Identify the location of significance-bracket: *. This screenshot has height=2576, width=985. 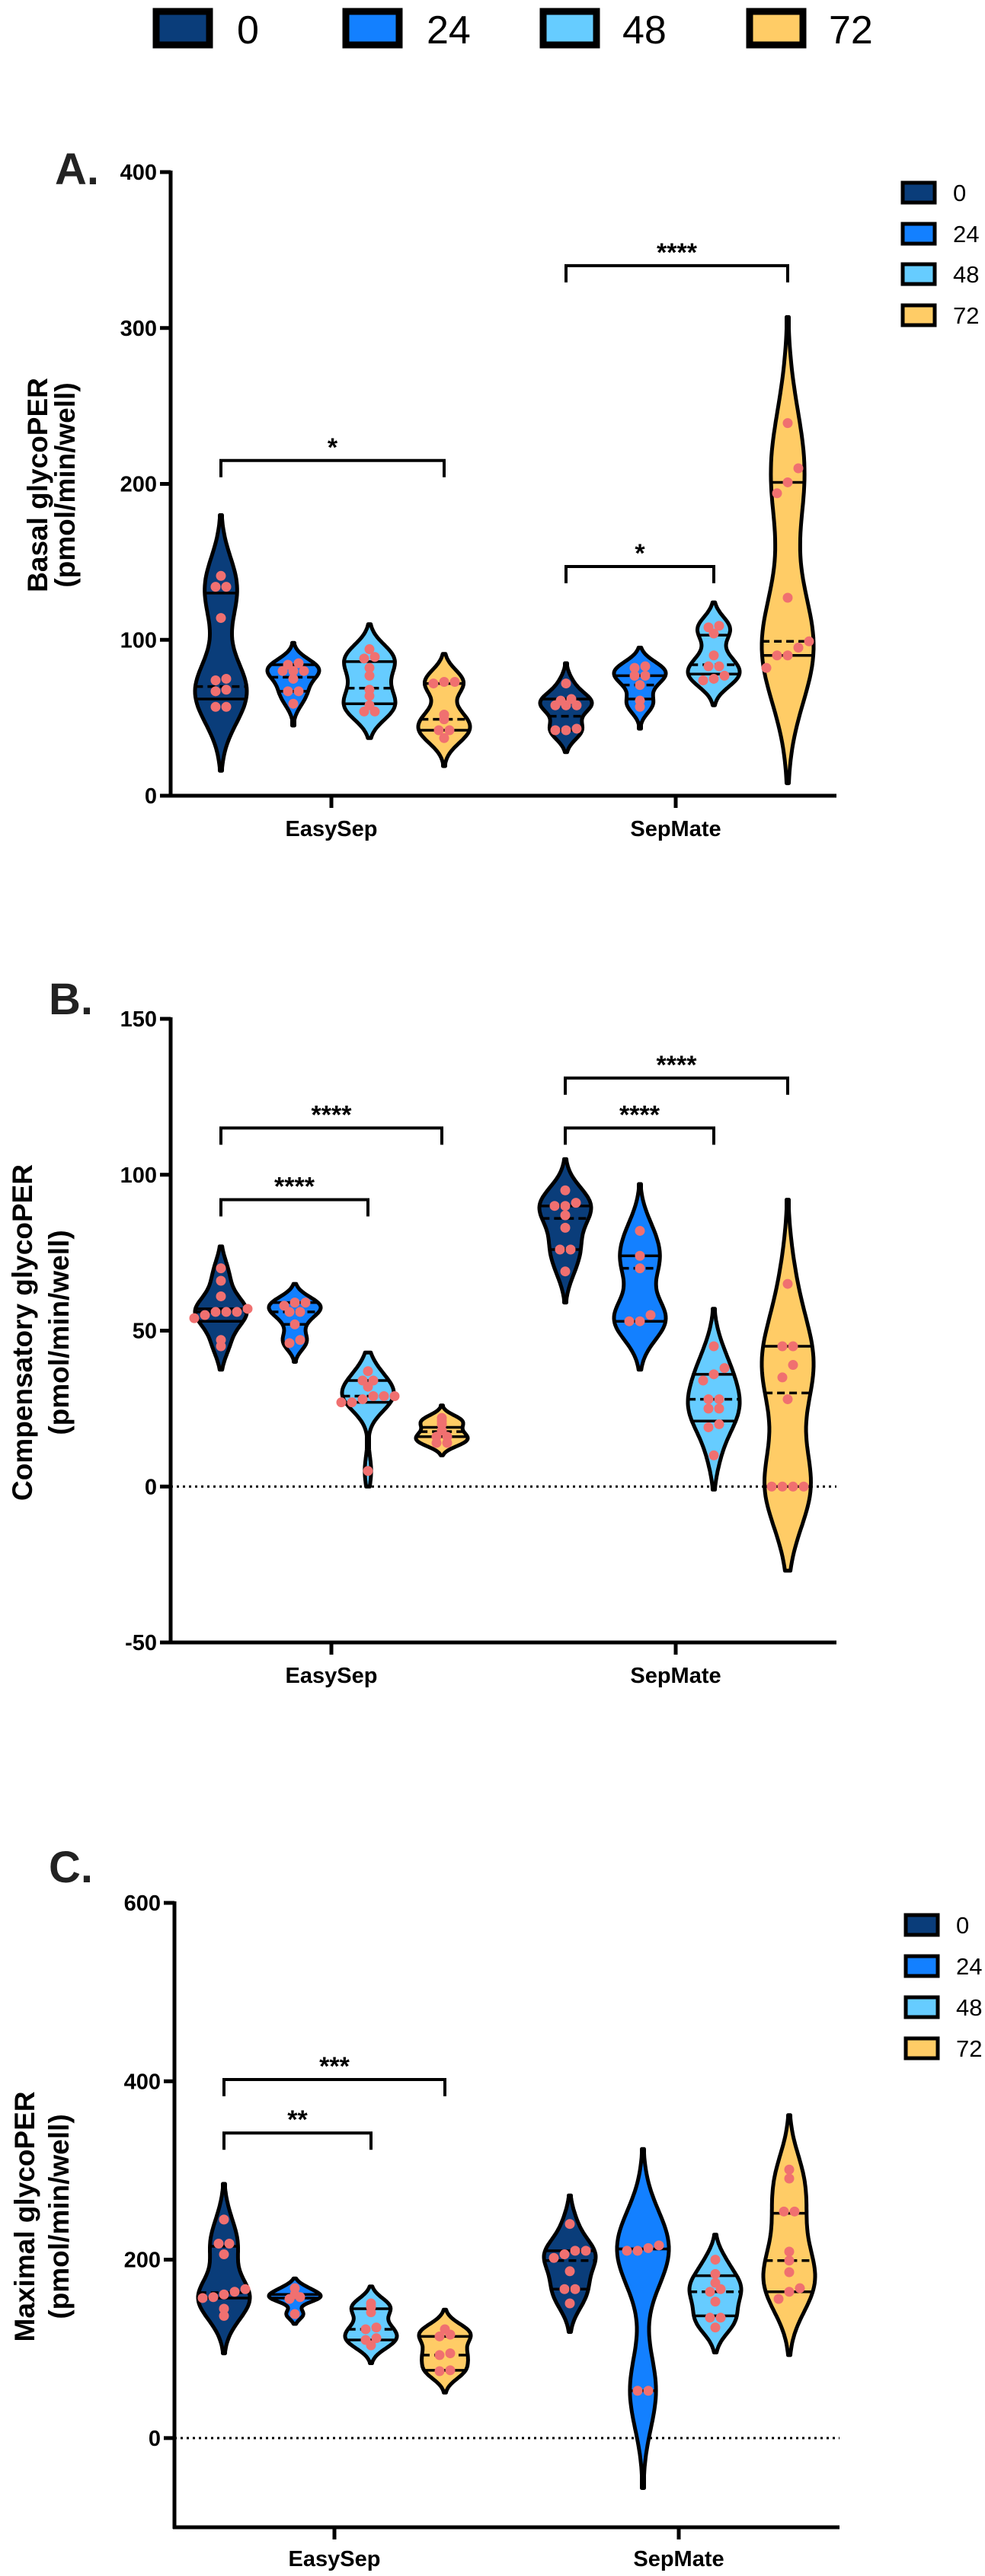
(639, 561).